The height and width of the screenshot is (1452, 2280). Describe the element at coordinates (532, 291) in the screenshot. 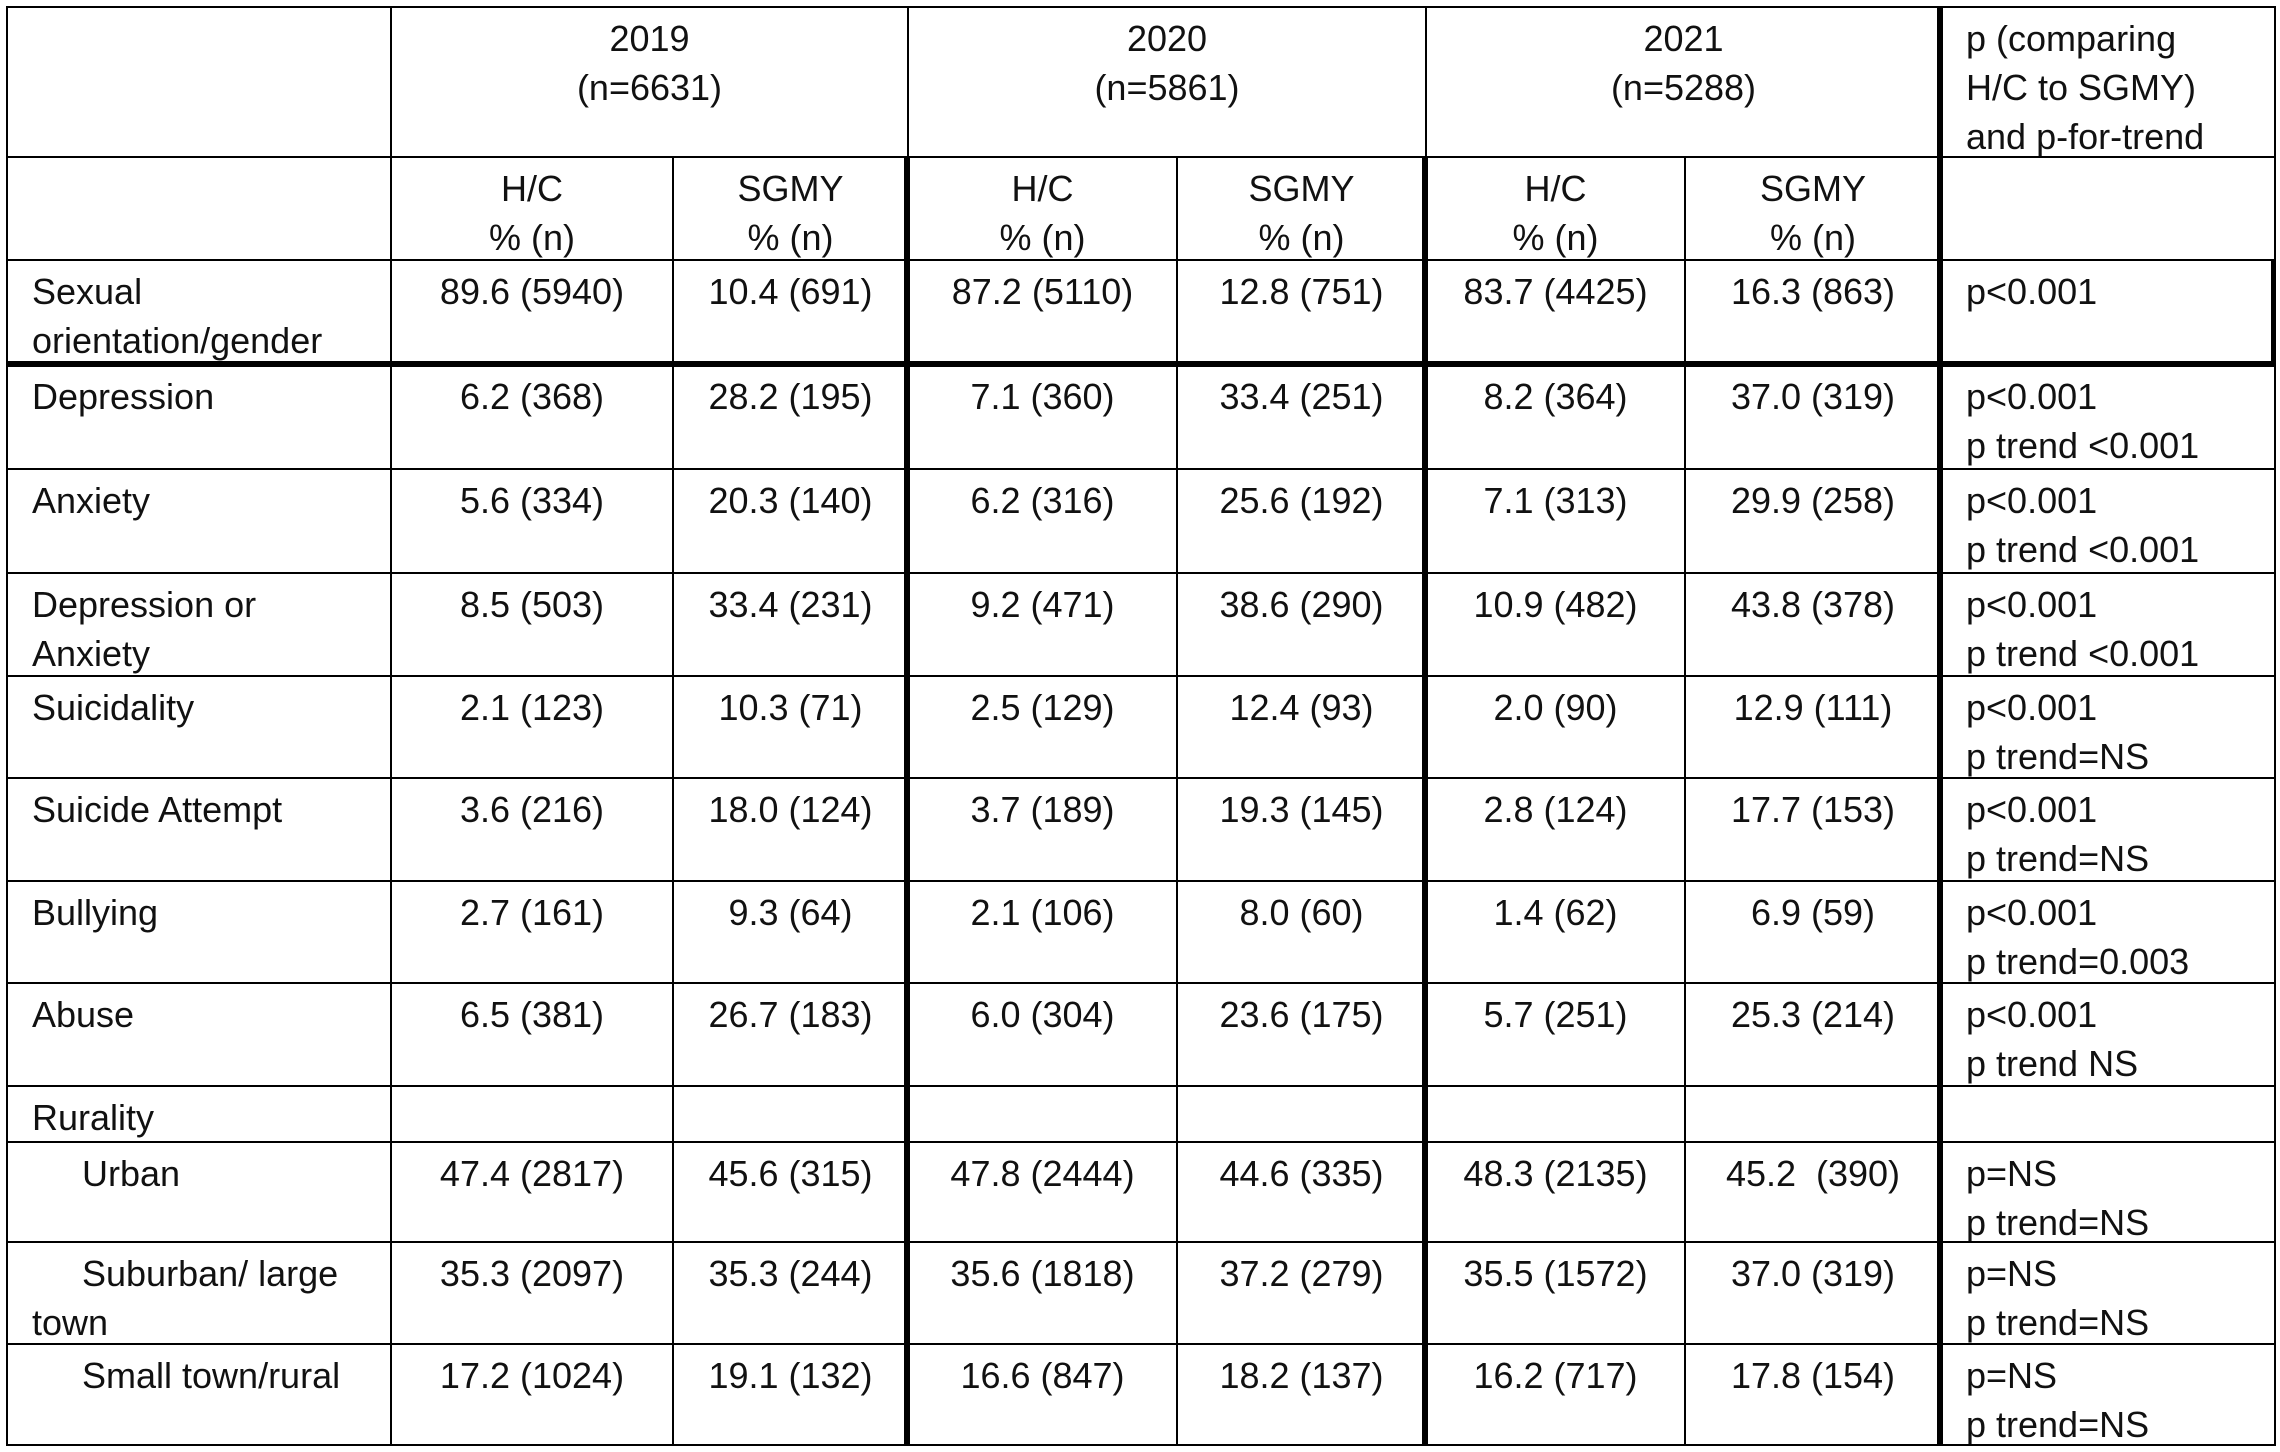

I see `value: 89.6 (5940)` at that location.